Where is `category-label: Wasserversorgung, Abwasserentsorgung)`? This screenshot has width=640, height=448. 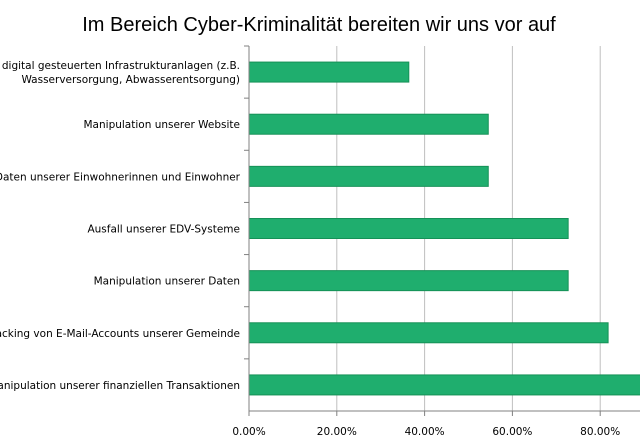 category-label: Wasserversorgung, Abwasserentsorgung) is located at coordinates (130, 80).